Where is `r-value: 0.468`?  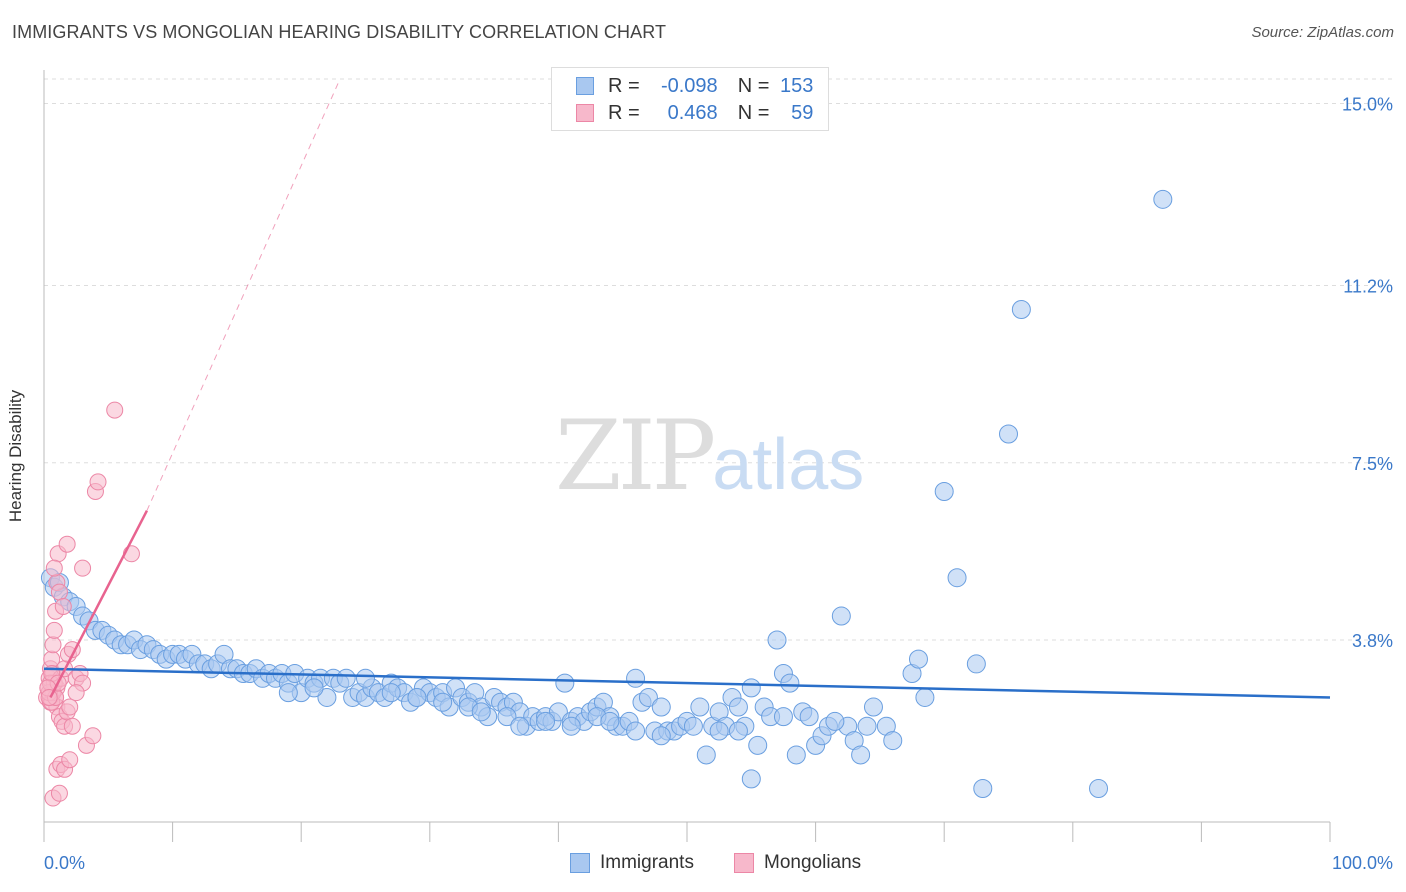 r-value: 0.468 is located at coordinates (692, 112).